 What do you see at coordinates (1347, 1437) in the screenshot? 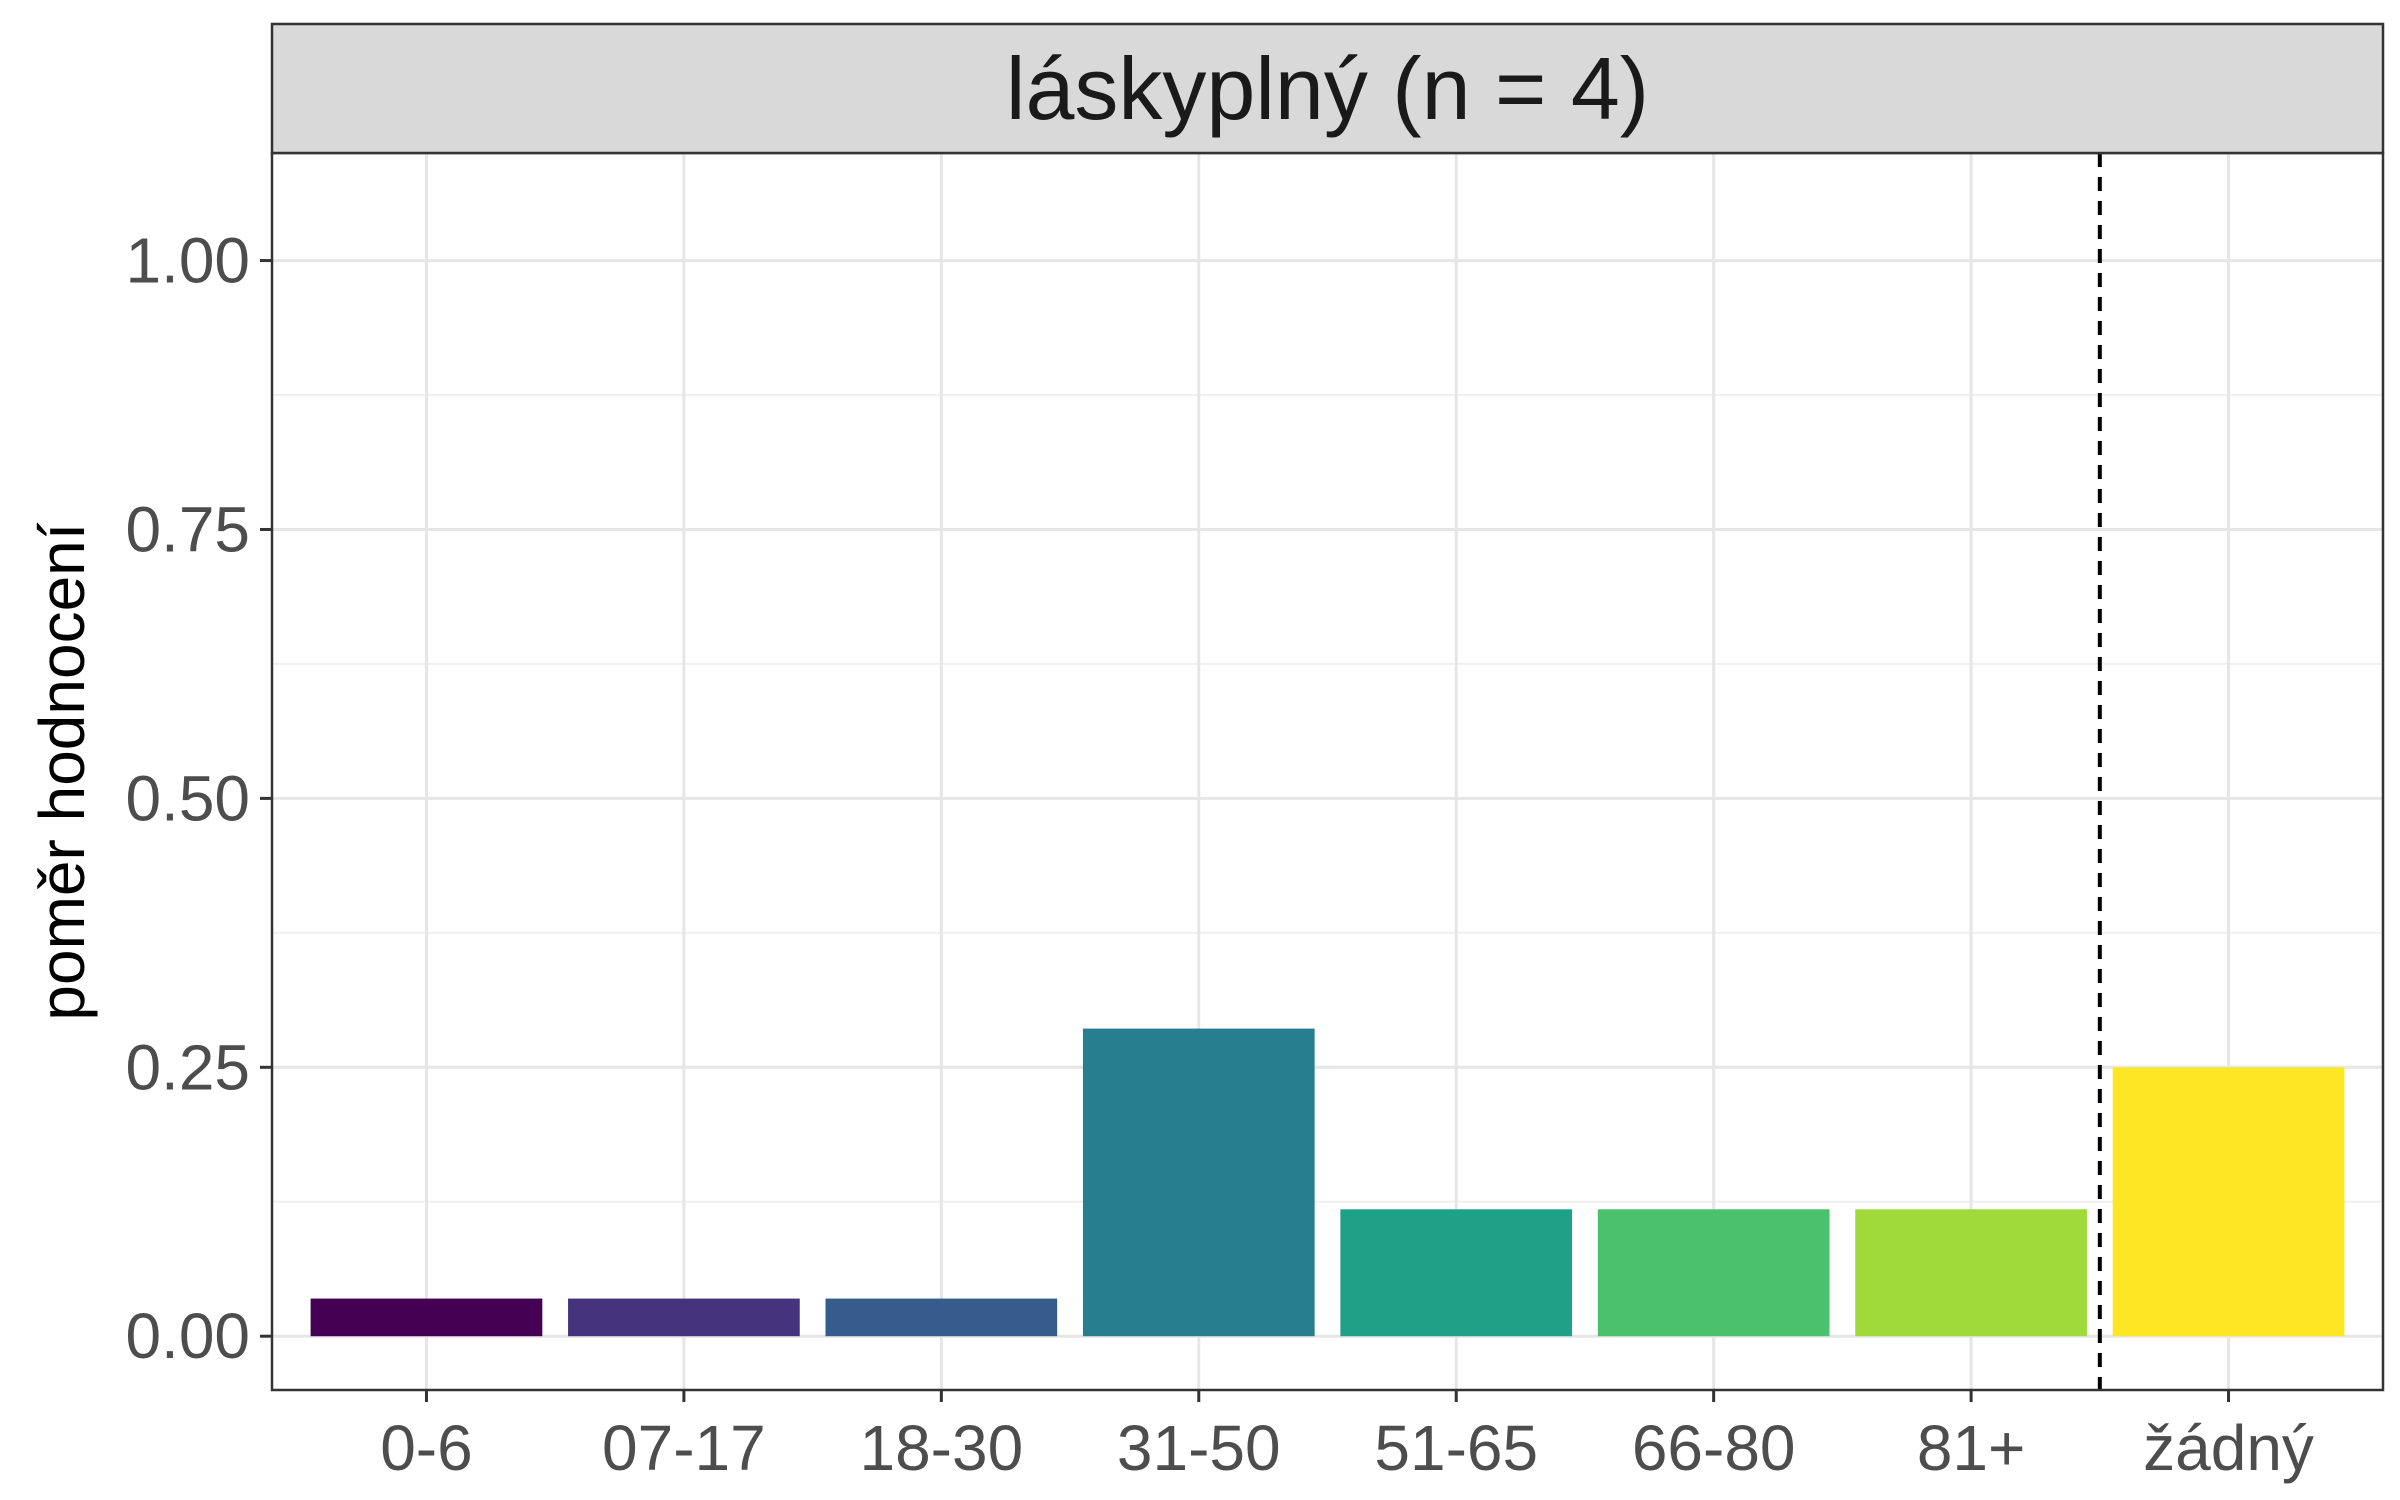
I see `x-axis: 0-6 07-17 18-30 31-50 51-65 66-80 81+ žádný` at bounding box center [1347, 1437].